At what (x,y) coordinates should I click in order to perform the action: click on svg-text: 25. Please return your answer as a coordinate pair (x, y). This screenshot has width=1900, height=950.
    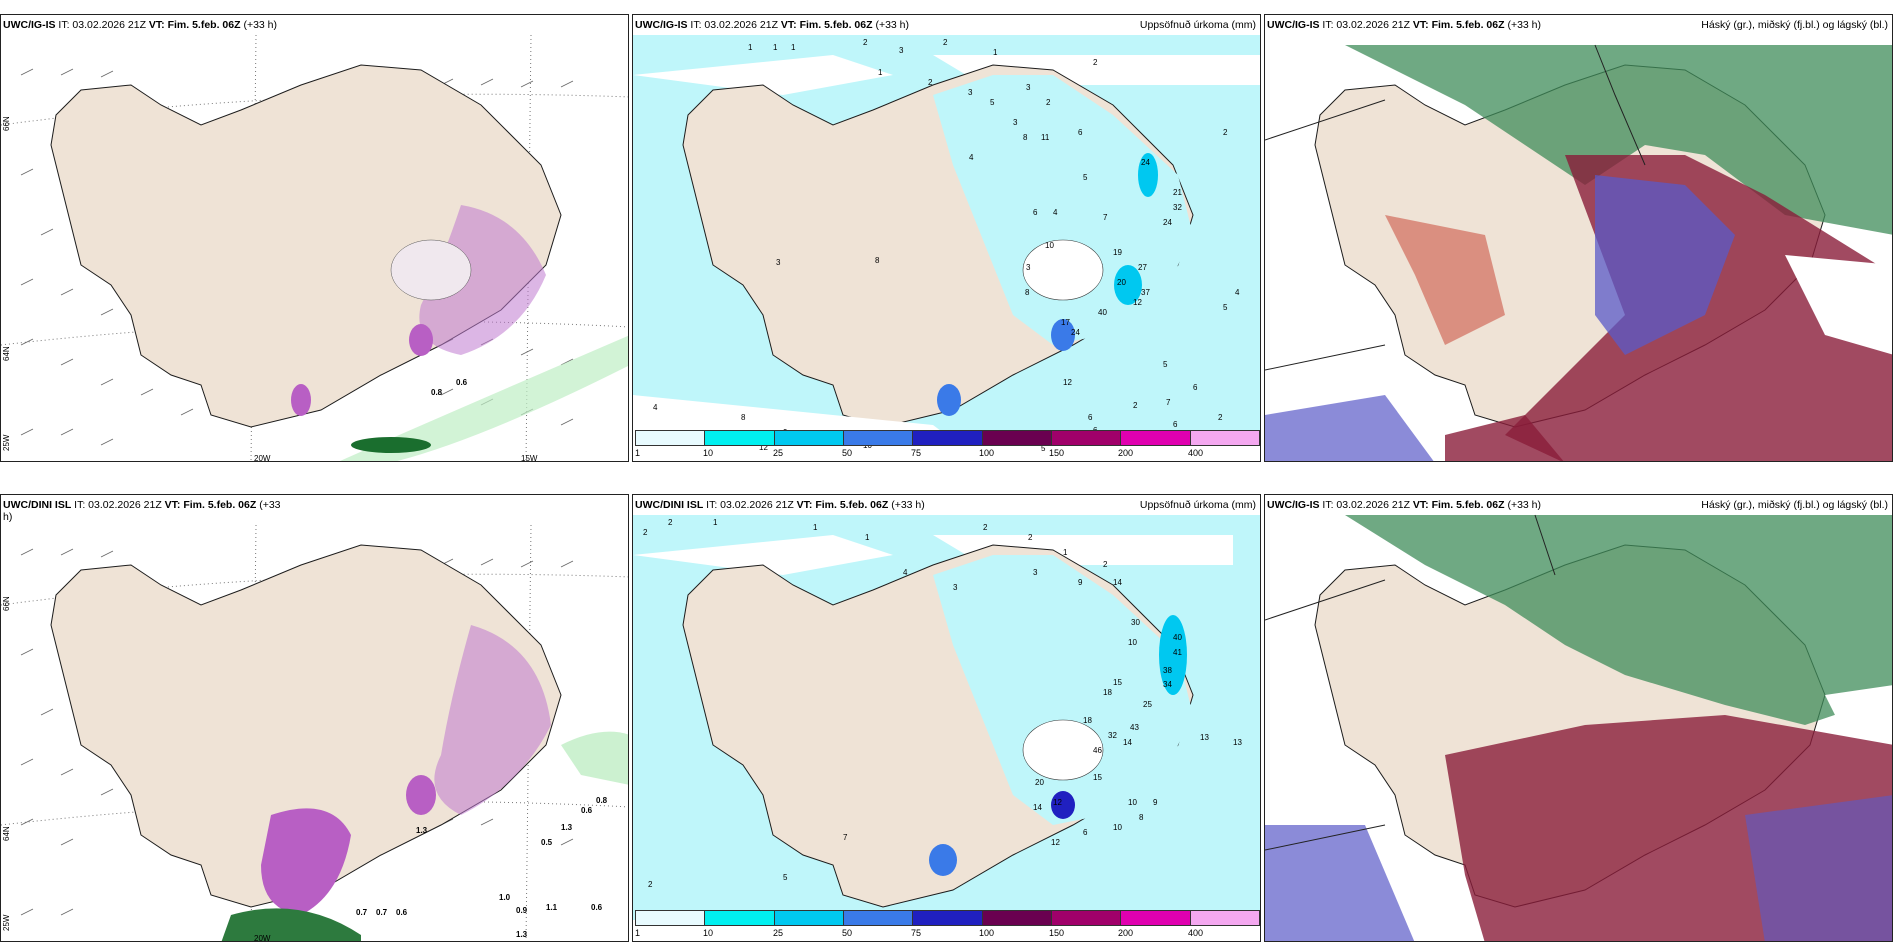
    Looking at the image, I should click on (1147, 704).